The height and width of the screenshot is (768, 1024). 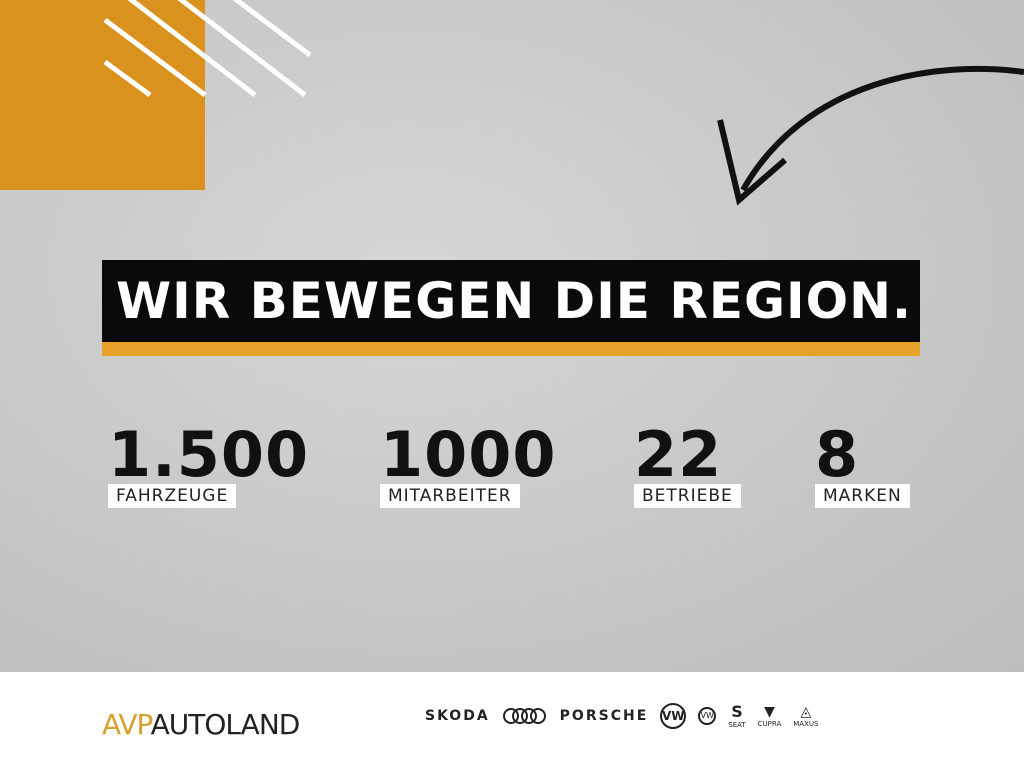 What do you see at coordinates (209, 454) in the screenshot?
I see `stat-value: 1.500` at bounding box center [209, 454].